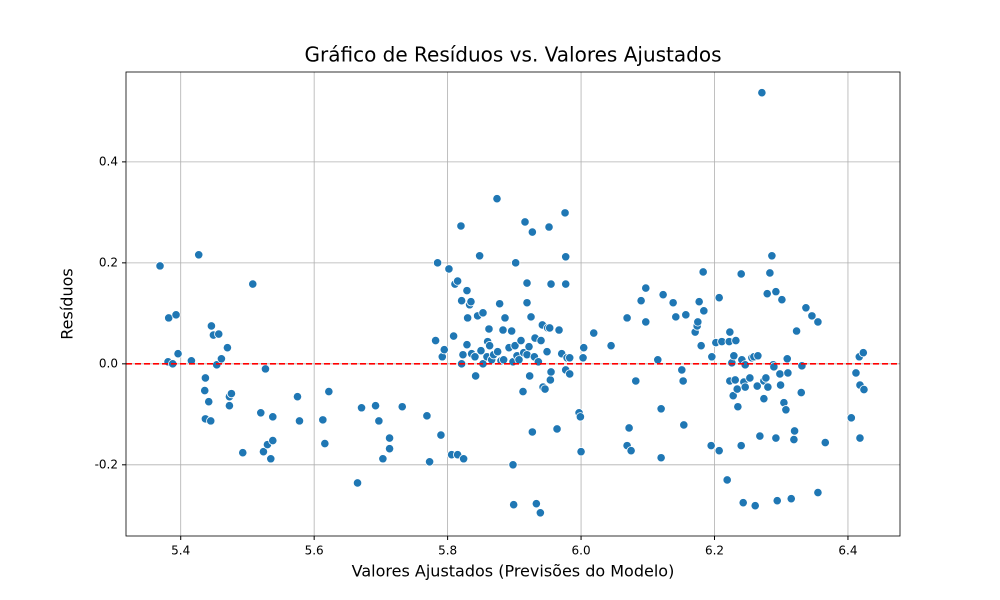 This screenshot has width=1000, height=600. What do you see at coordinates (67, 303) in the screenshot?
I see `y-axis-label: Resíduos` at bounding box center [67, 303].